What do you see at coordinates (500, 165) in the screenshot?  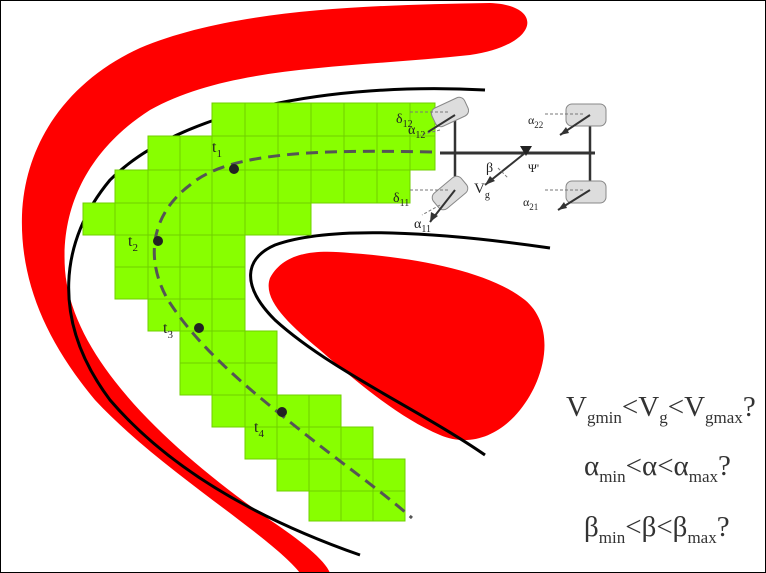 I see `vehicle-model: δ12 α12 α22 β Ψ' Vg δ11 α11 α21` at bounding box center [500, 165].